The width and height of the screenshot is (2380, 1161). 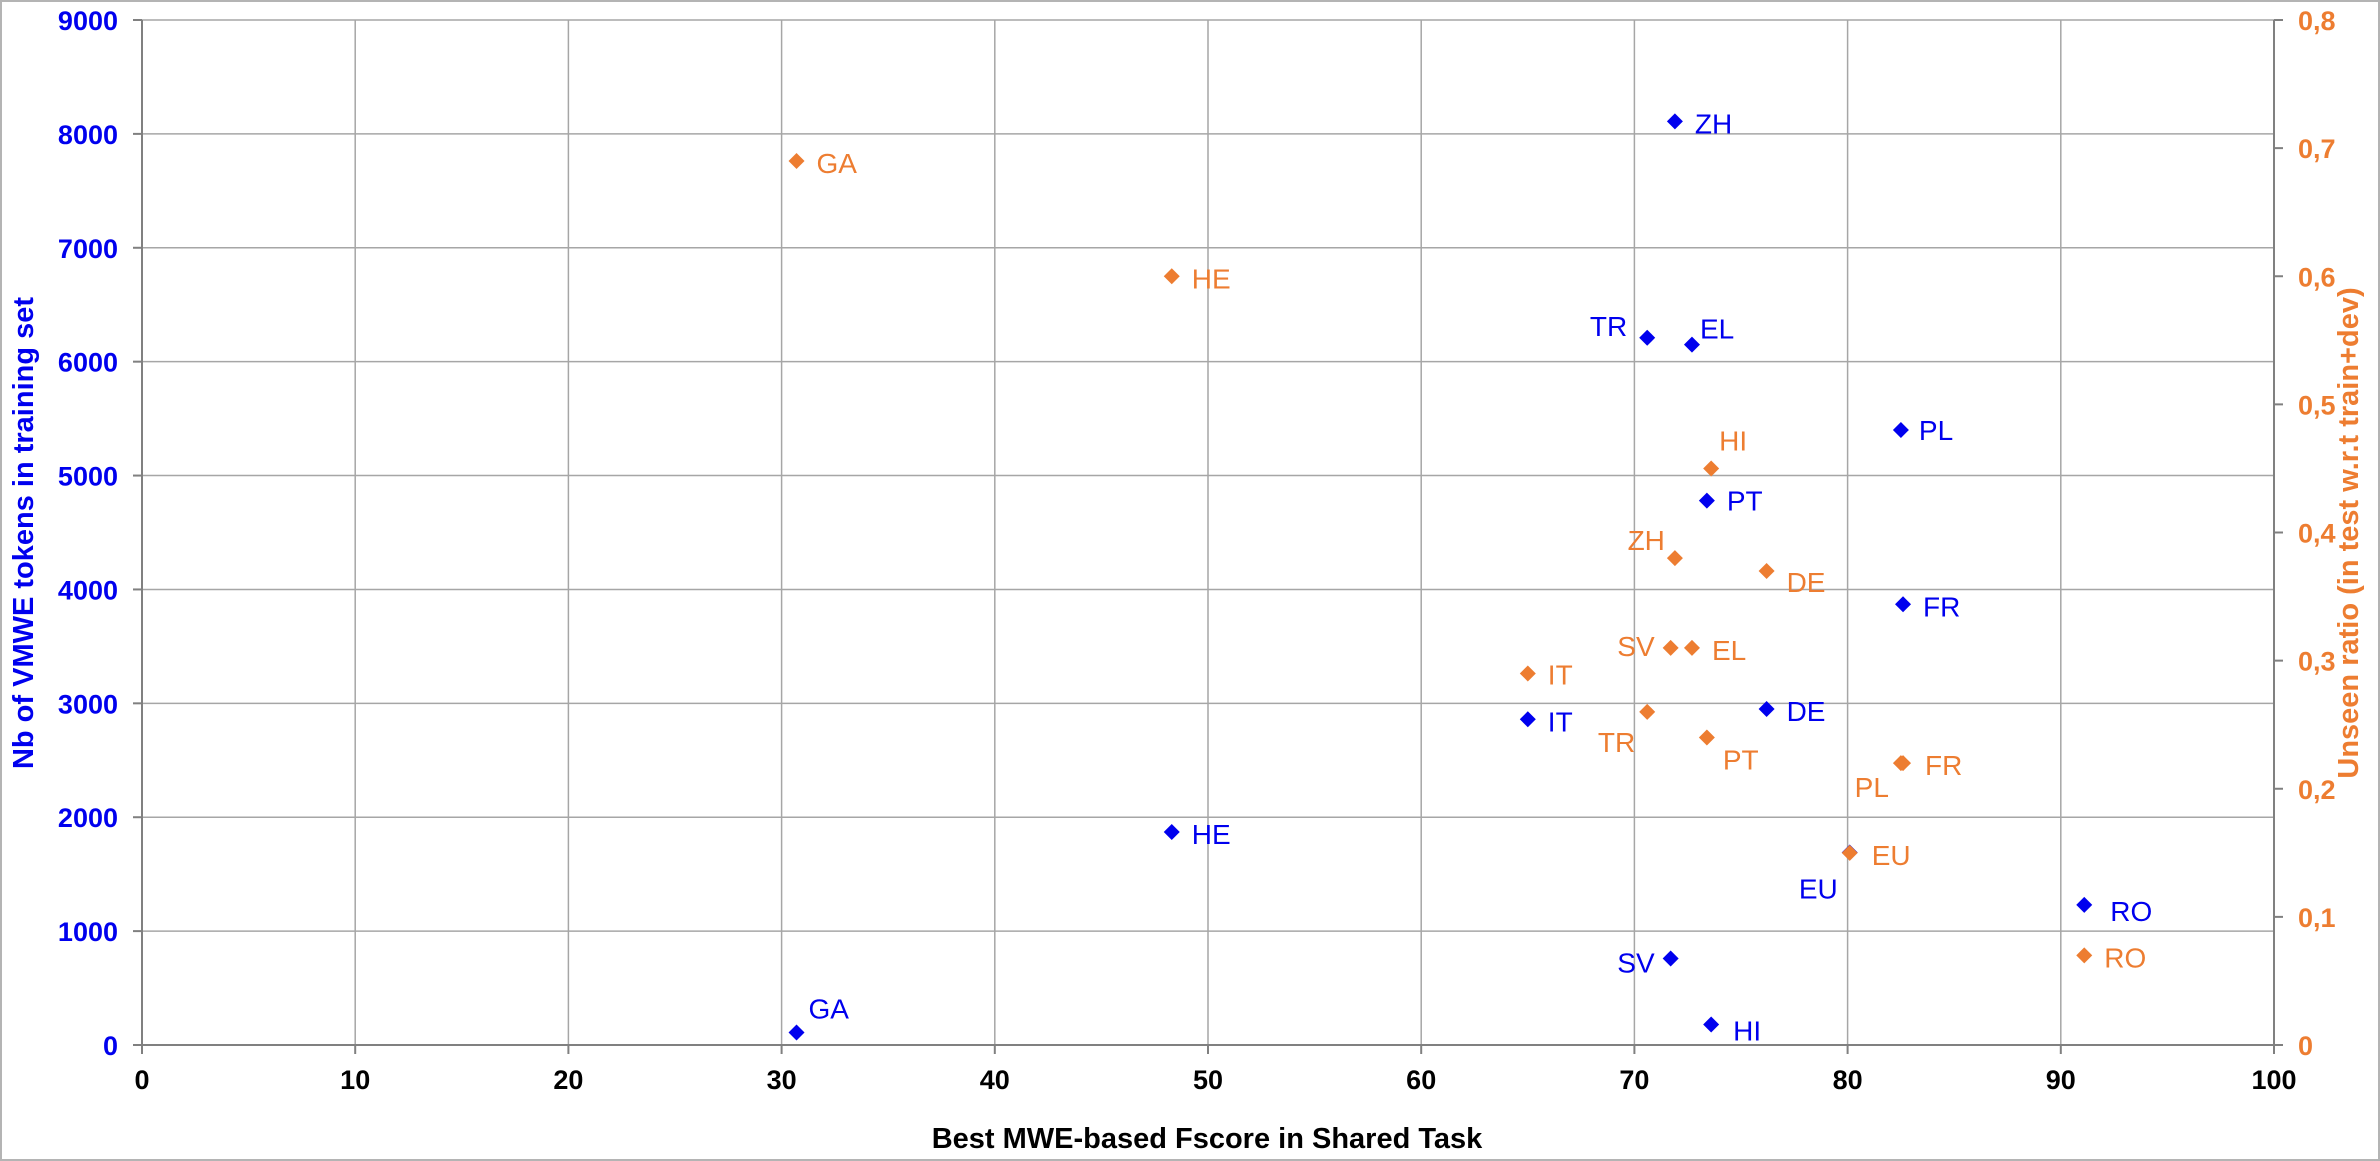 What do you see at coordinates (1691, 344) in the screenshot?
I see `vmwe-tokens-point-el` at bounding box center [1691, 344].